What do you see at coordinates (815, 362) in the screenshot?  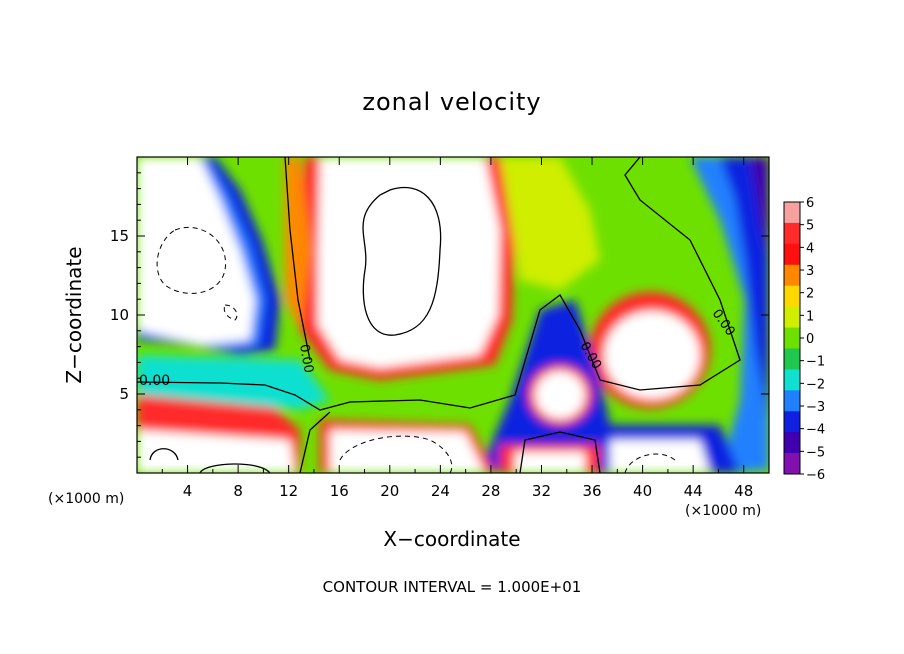 I see `colorbar-label: −1` at bounding box center [815, 362].